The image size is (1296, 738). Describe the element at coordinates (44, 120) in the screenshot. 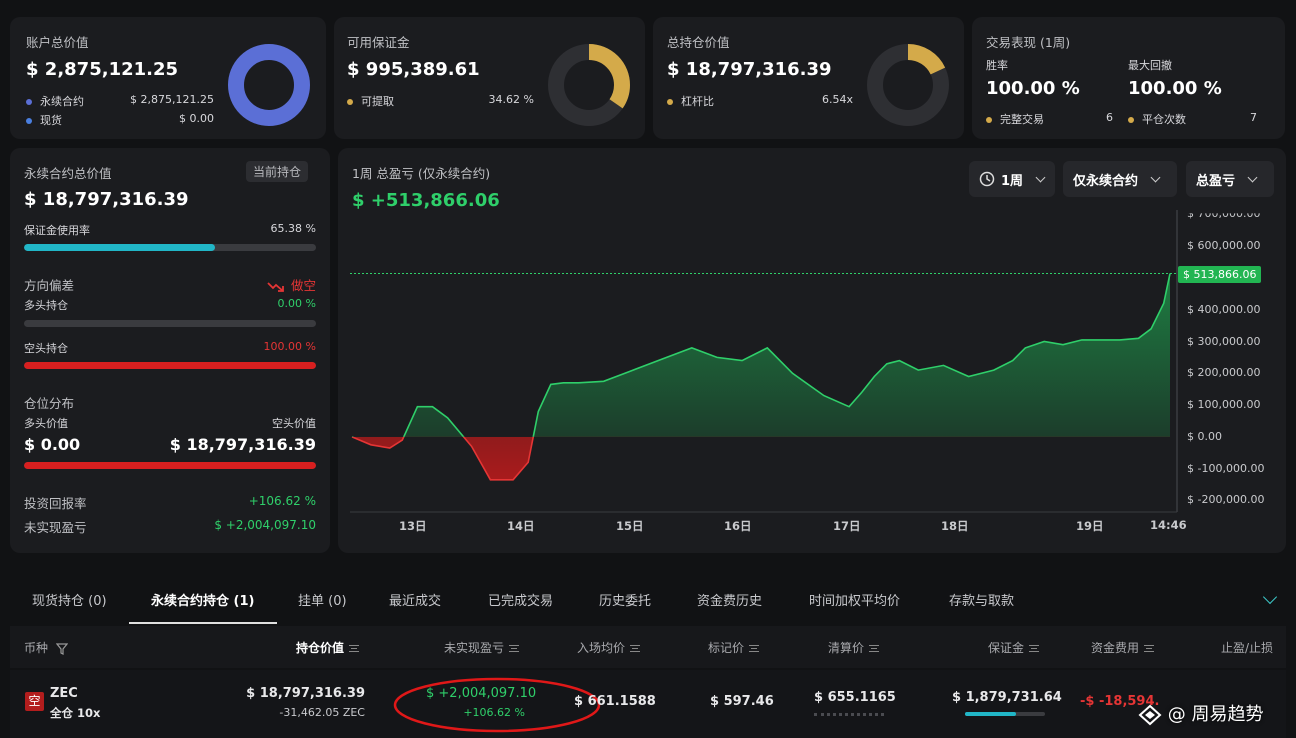

I see `legend-spot: 现货` at that location.